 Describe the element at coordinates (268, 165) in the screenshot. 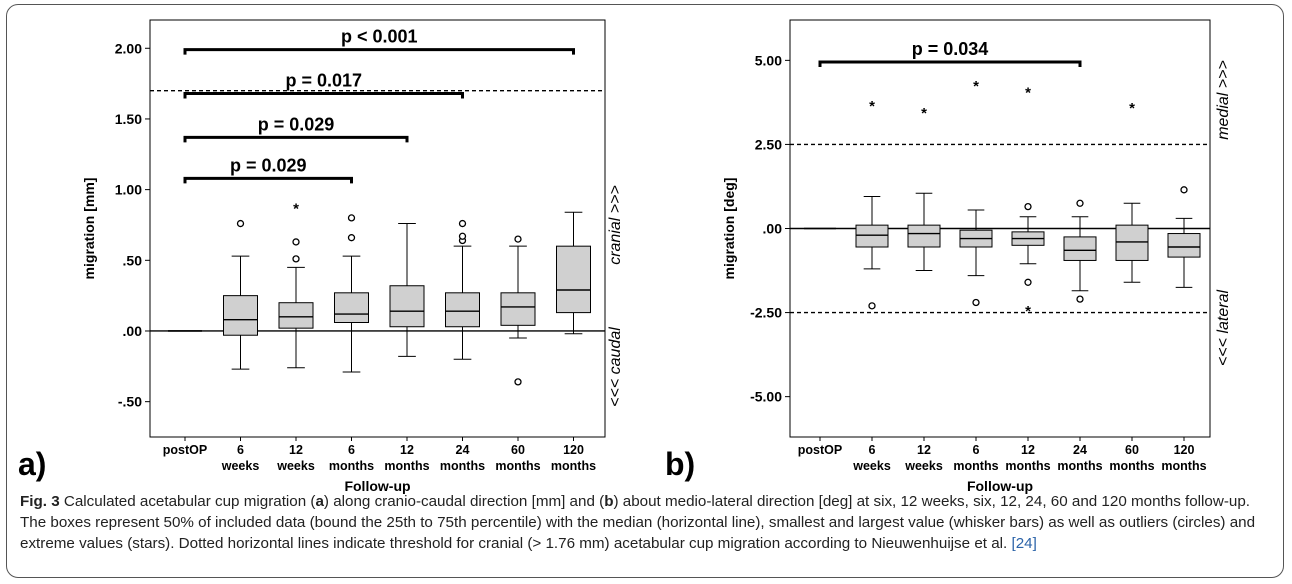

I see `p-value-label: p = 0.029` at that location.